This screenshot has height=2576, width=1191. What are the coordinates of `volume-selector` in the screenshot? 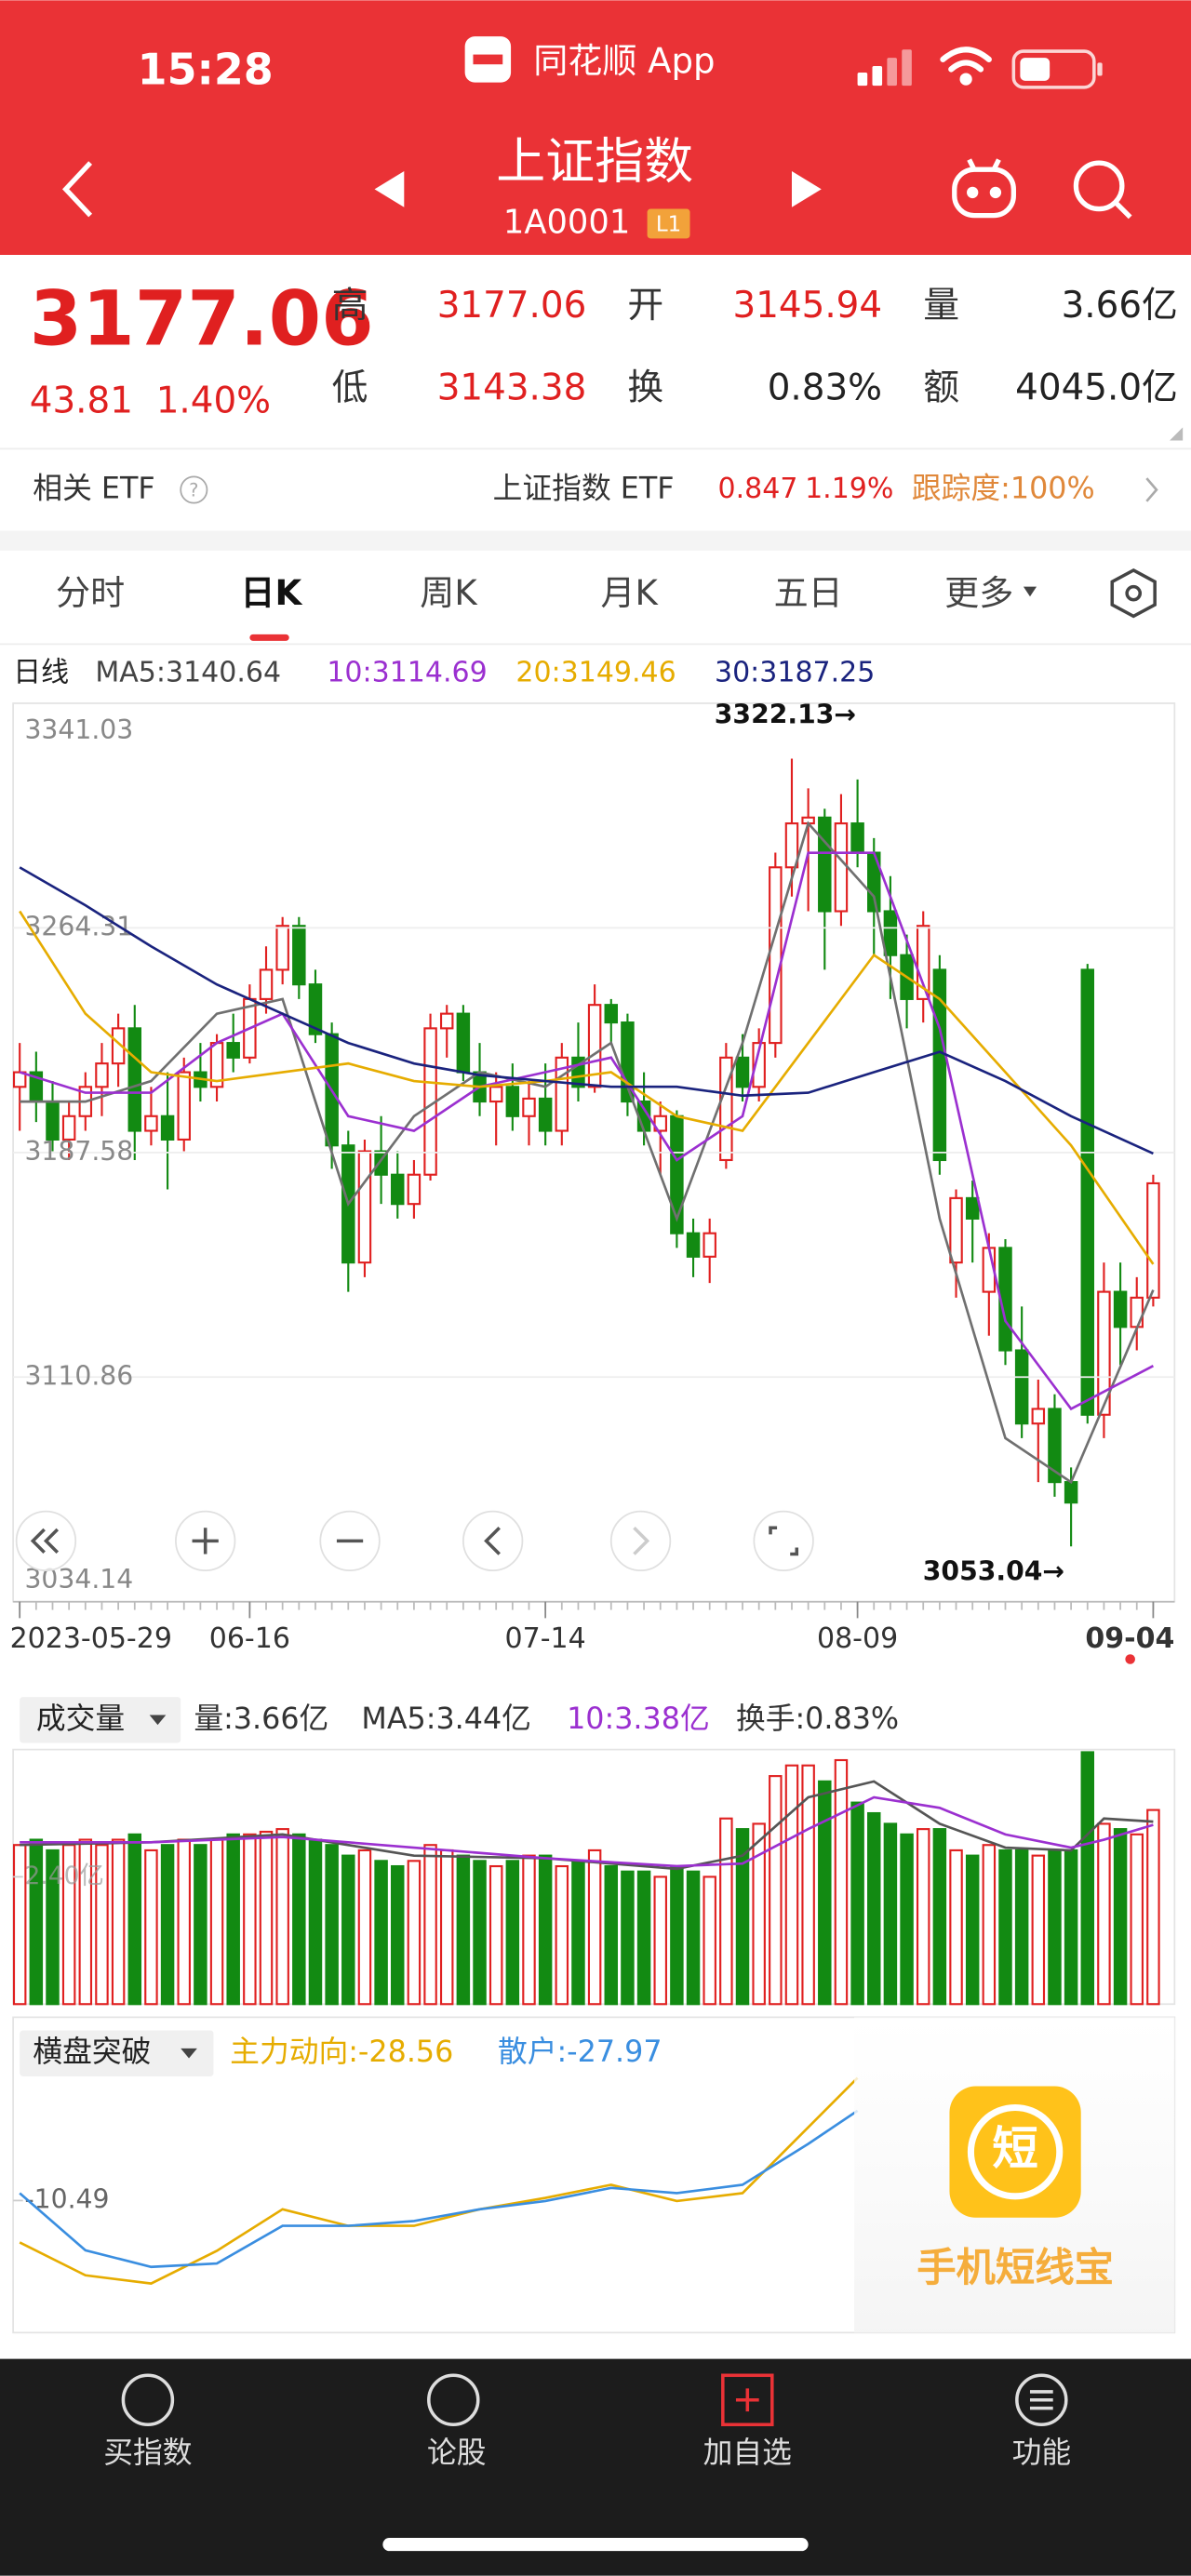 It's located at (100, 1720).